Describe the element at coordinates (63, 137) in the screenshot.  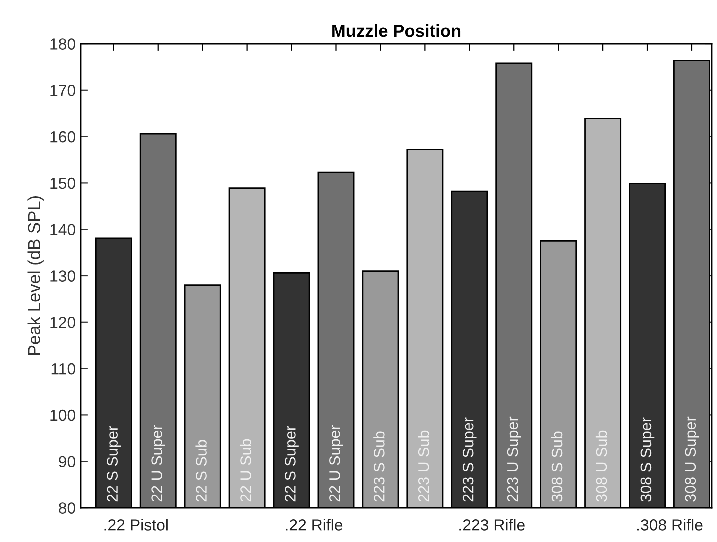
I see `y-tick-label: 160` at that location.